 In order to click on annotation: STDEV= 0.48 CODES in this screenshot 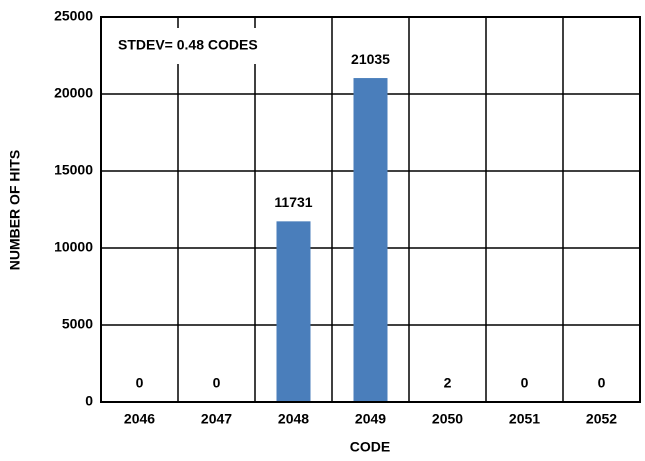, I will do `click(188, 45)`.